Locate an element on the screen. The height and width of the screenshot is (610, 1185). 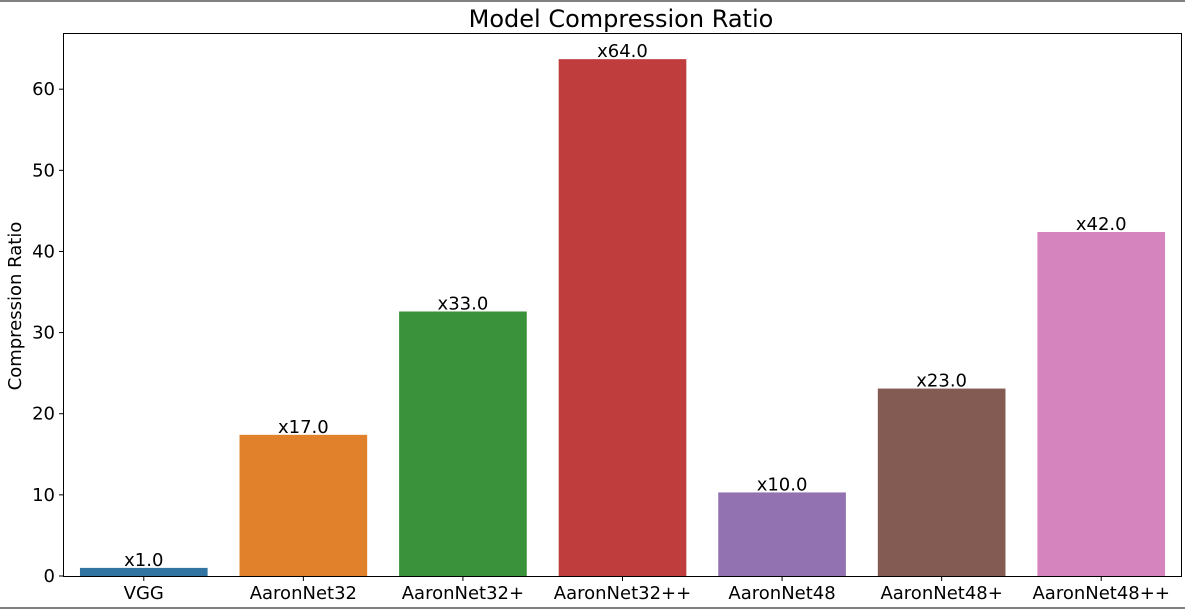
bar-value-label-3: x64.0 is located at coordinates (622, 51).